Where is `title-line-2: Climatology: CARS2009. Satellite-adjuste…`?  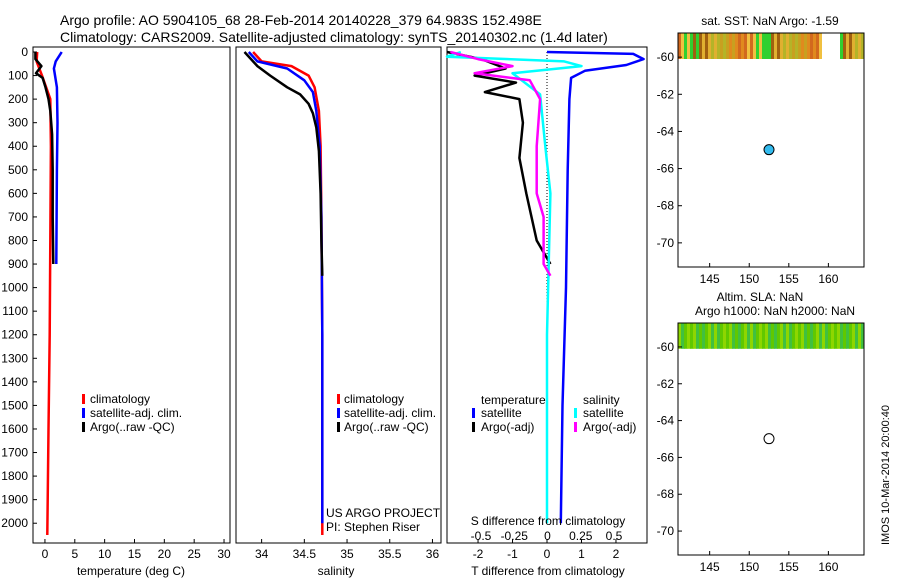 title-line-2: Climatology: CARS2009. Satellite-adjuste… is located at coordinates (334, 37).